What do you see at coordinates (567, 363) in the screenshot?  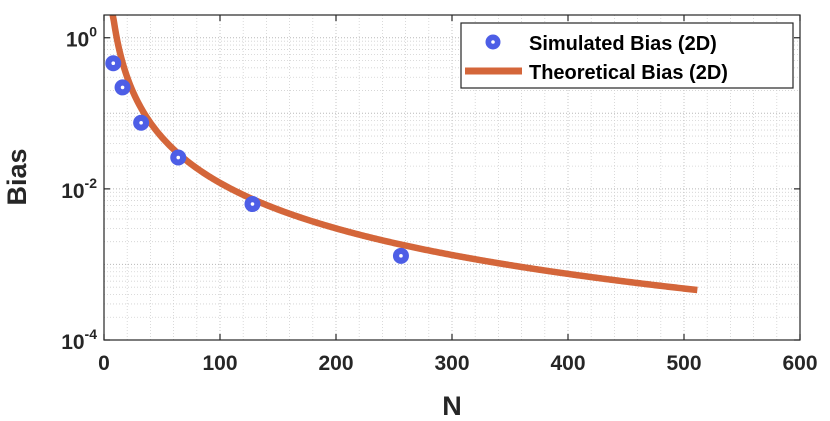 I see `x-tick-label: 400` at bounding box center [567, 363].